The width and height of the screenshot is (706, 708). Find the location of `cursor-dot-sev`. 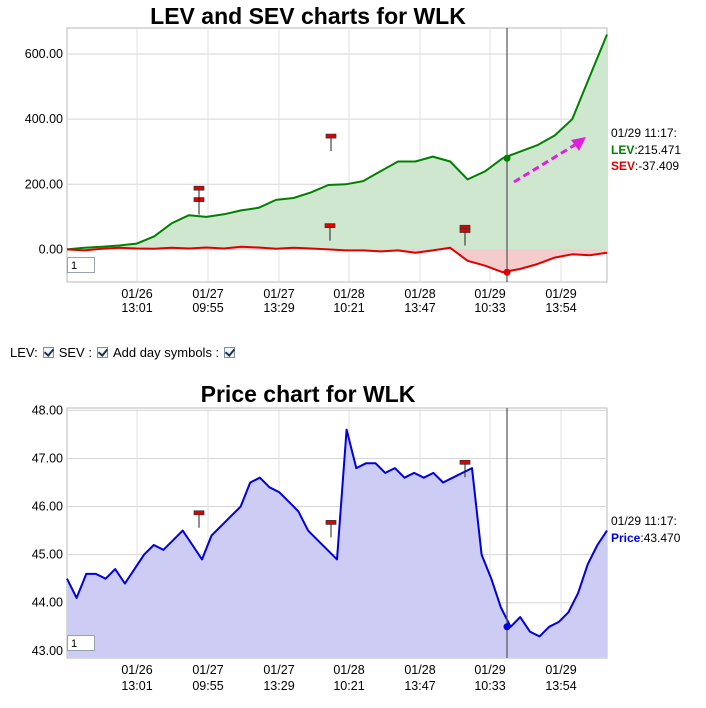

cursor-dot-sev is located at coordinates (507, 272).